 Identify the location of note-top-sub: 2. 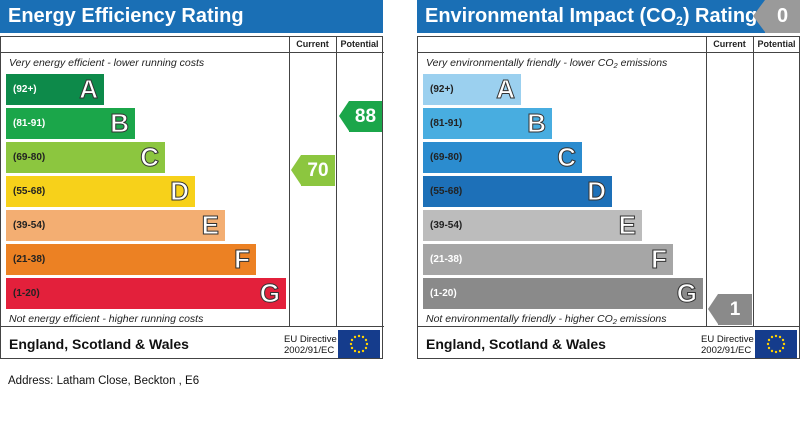
(615, 65).